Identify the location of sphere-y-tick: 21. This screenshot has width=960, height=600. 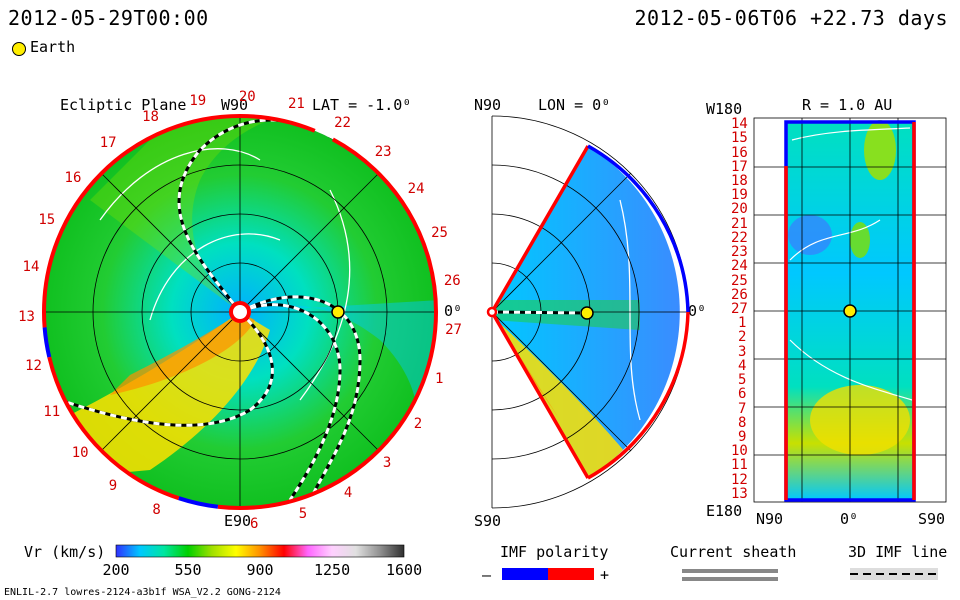
(739, 223).